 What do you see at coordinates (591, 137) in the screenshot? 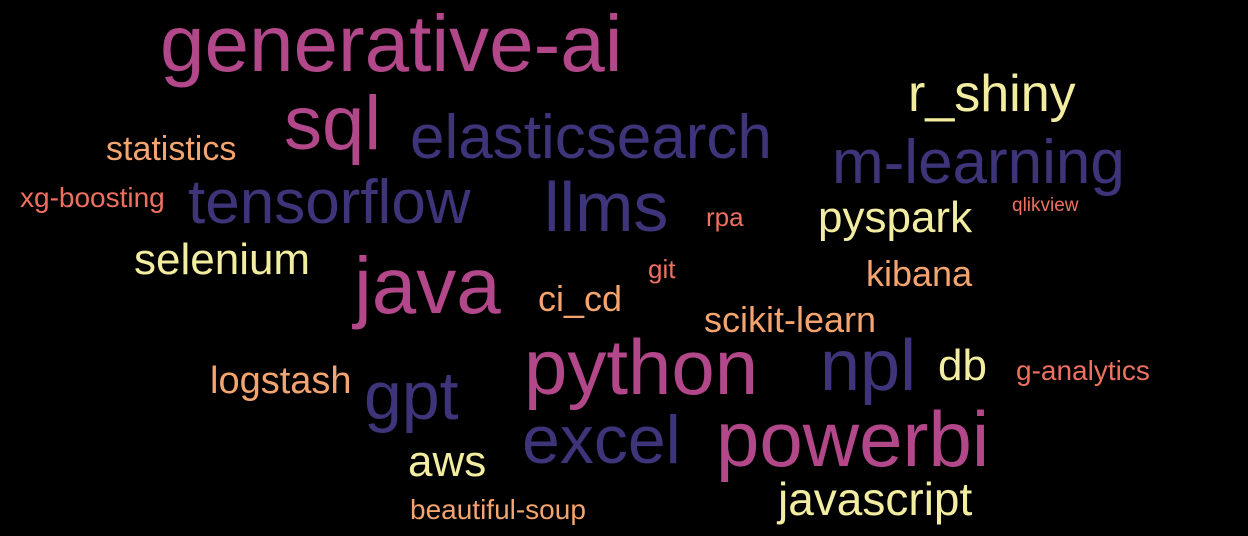
I see `word-elasticsearch: elasticsearch` at bounding box center [591, 137].